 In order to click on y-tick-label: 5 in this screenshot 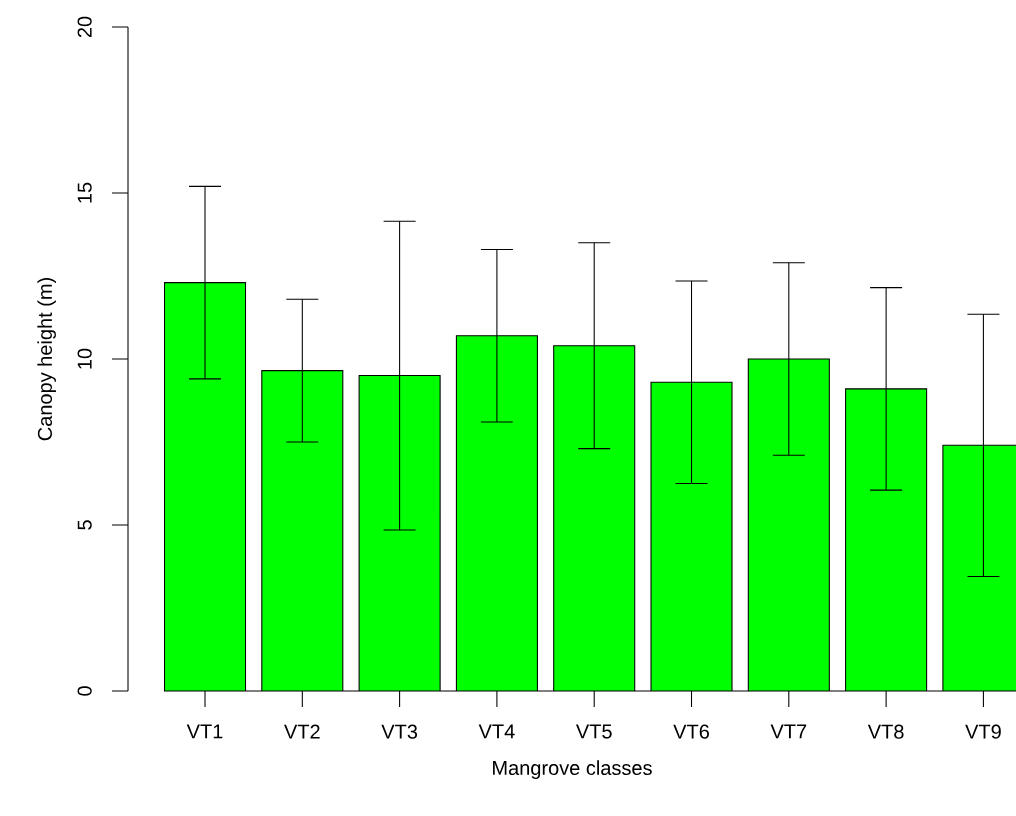, I will do `click(84, 525)`.